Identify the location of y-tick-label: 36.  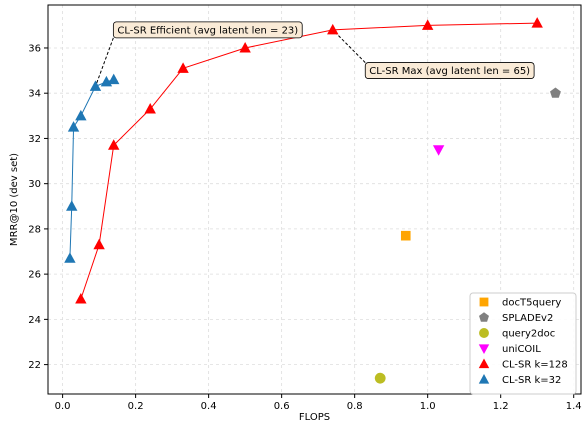
(34, 48).